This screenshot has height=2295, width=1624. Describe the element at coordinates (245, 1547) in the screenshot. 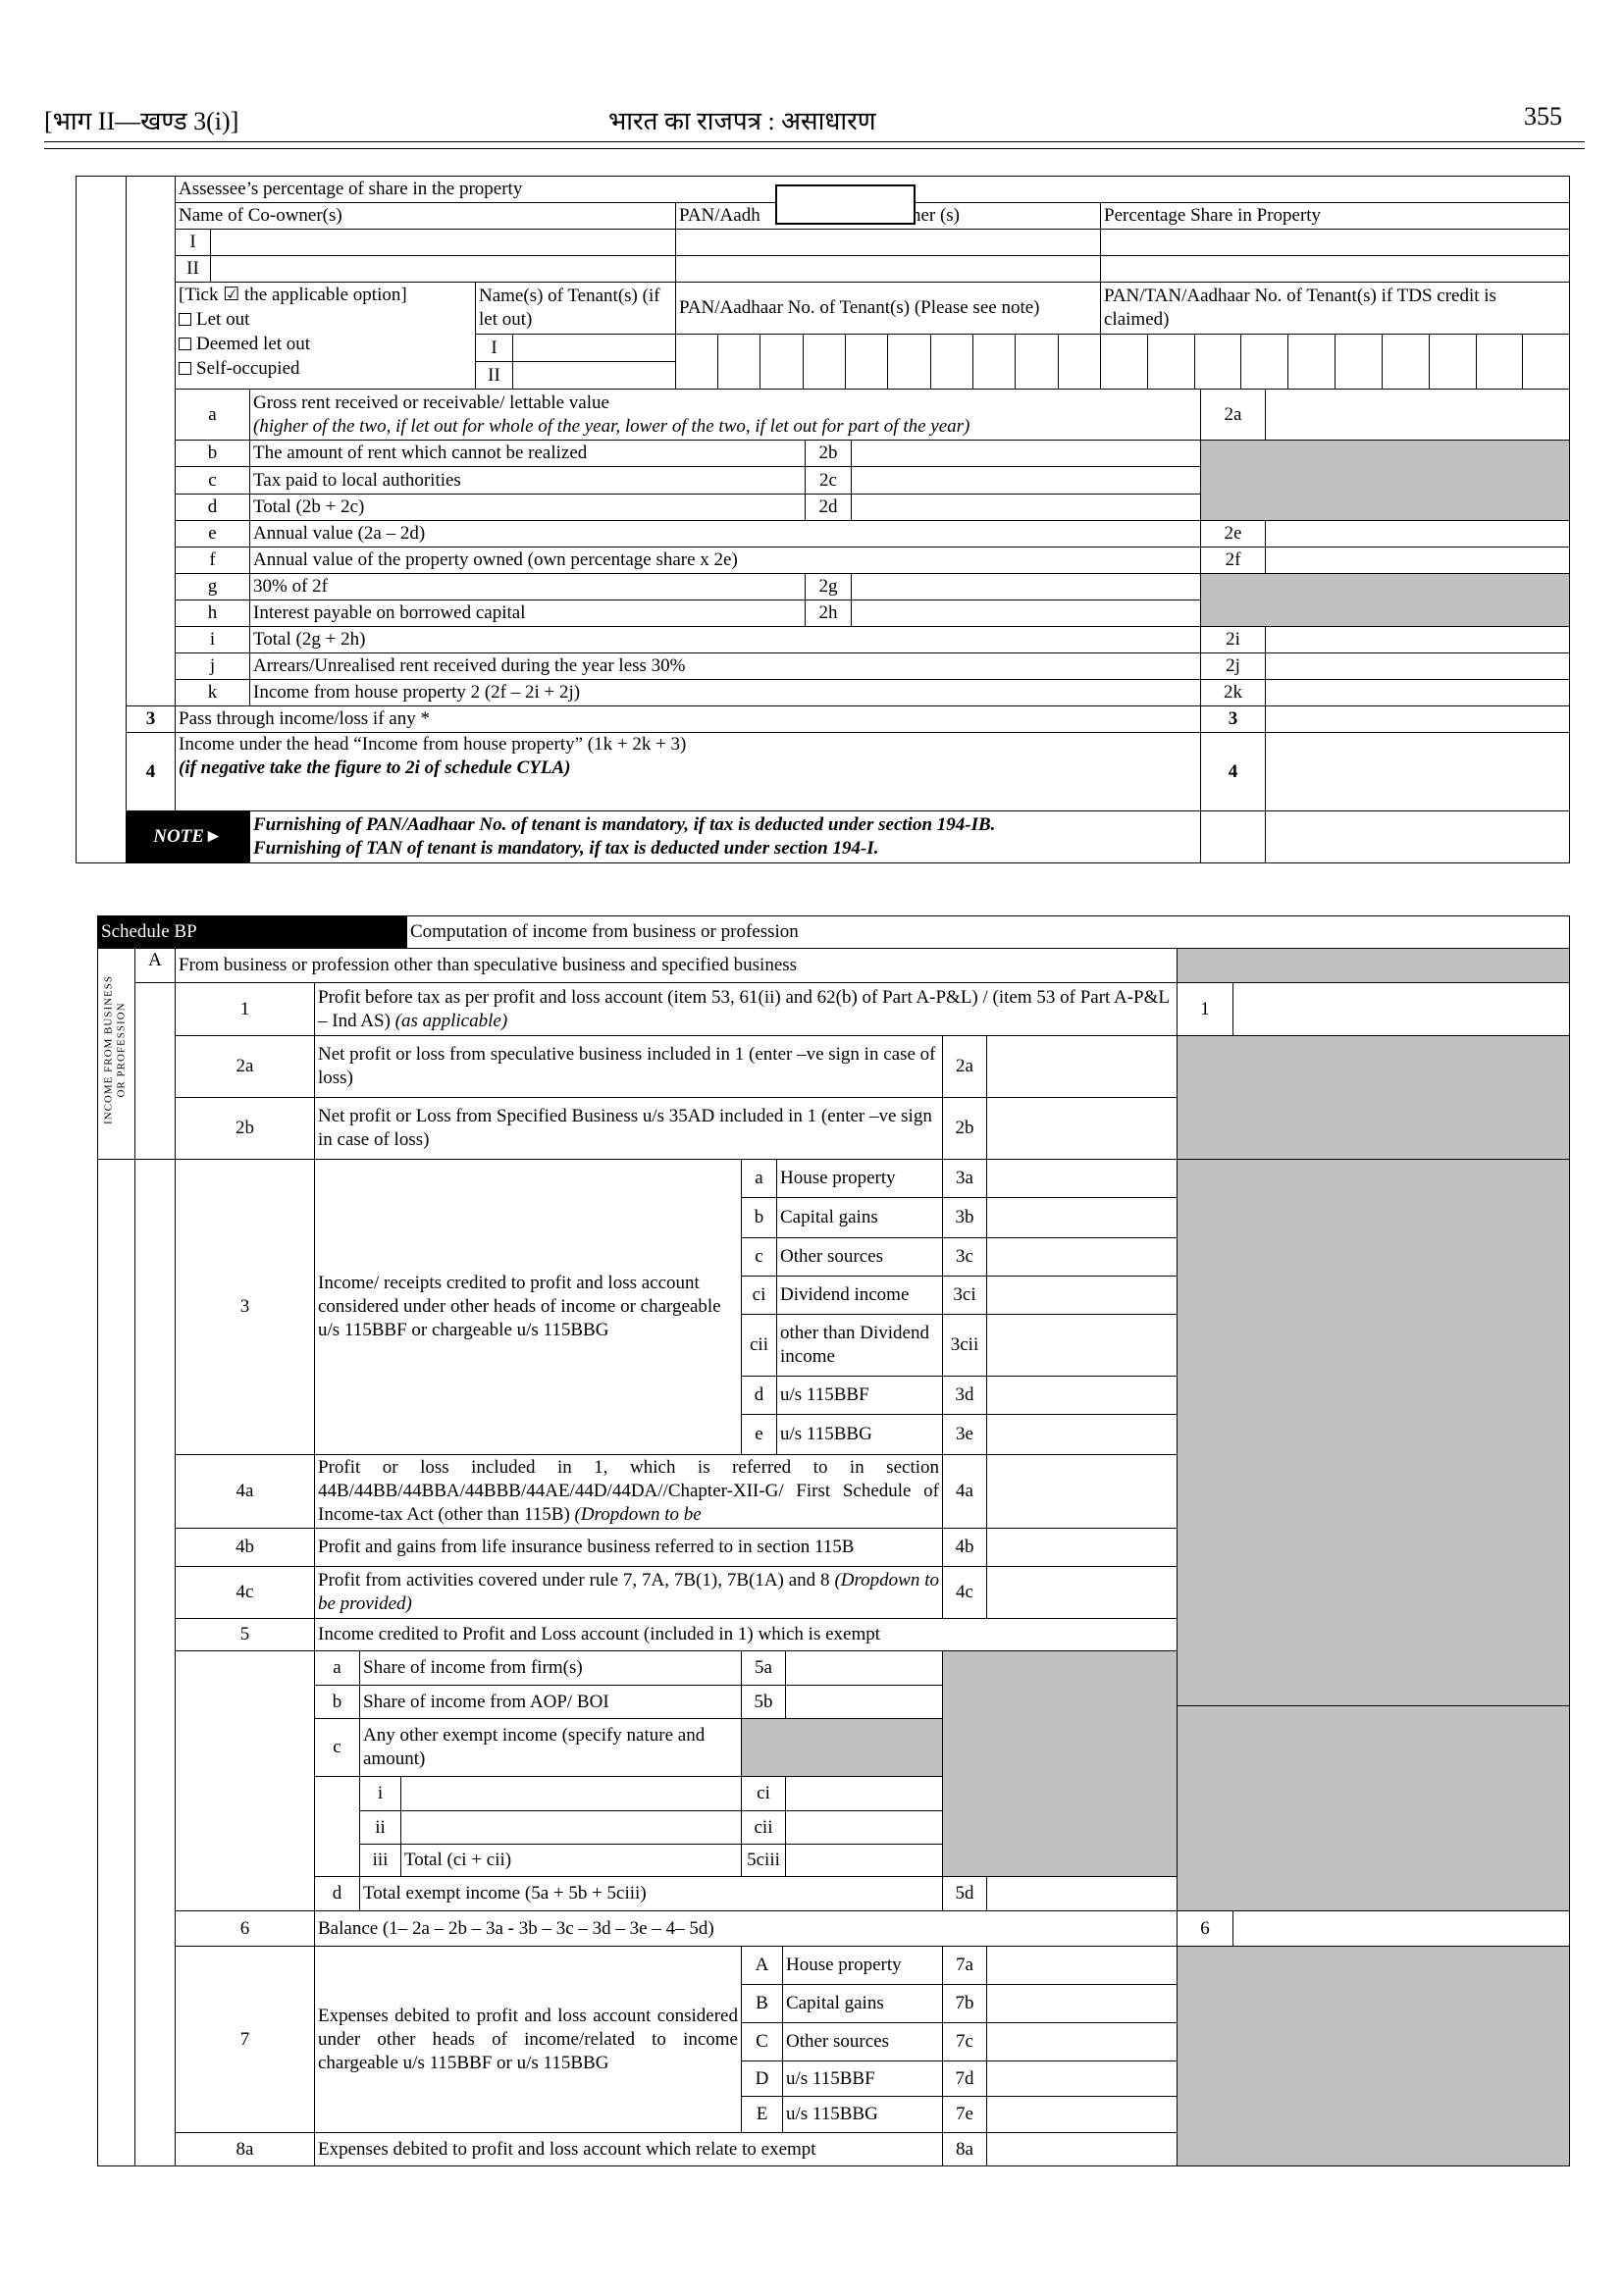

I see `cell-text: 4b` at that location.